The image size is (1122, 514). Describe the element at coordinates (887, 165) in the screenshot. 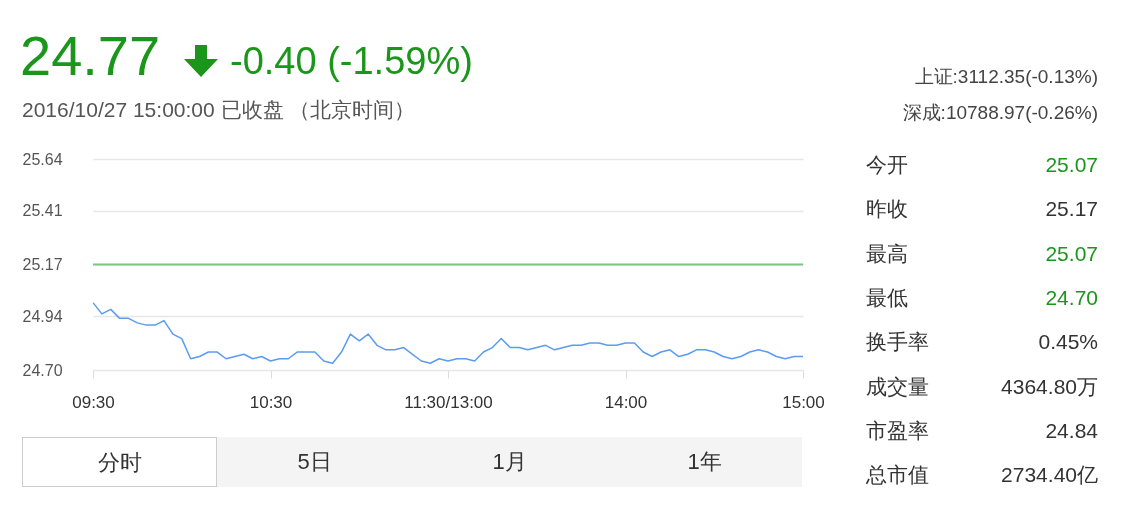

I see `text: 今开` at that location.